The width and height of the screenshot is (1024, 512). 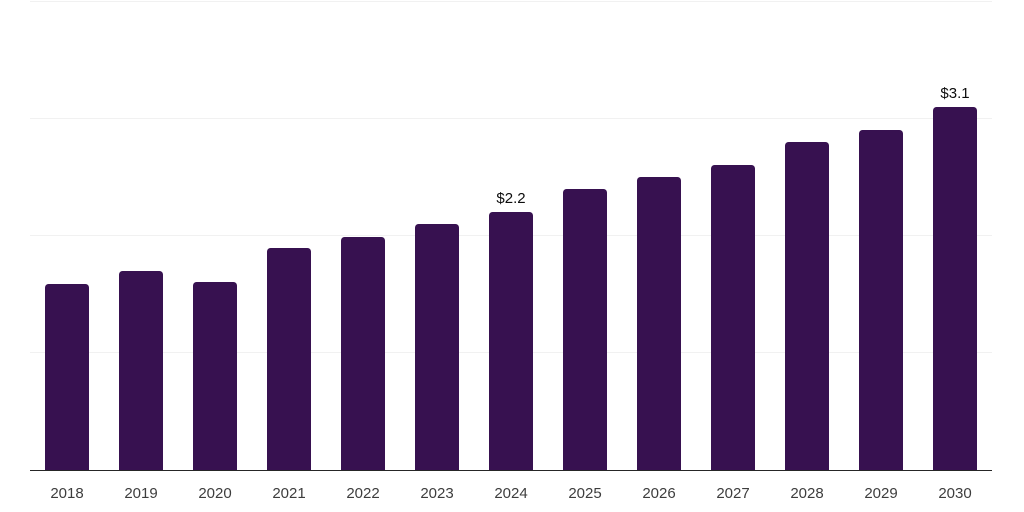 I want to click on bar-2026, so click(x=659, y=323).